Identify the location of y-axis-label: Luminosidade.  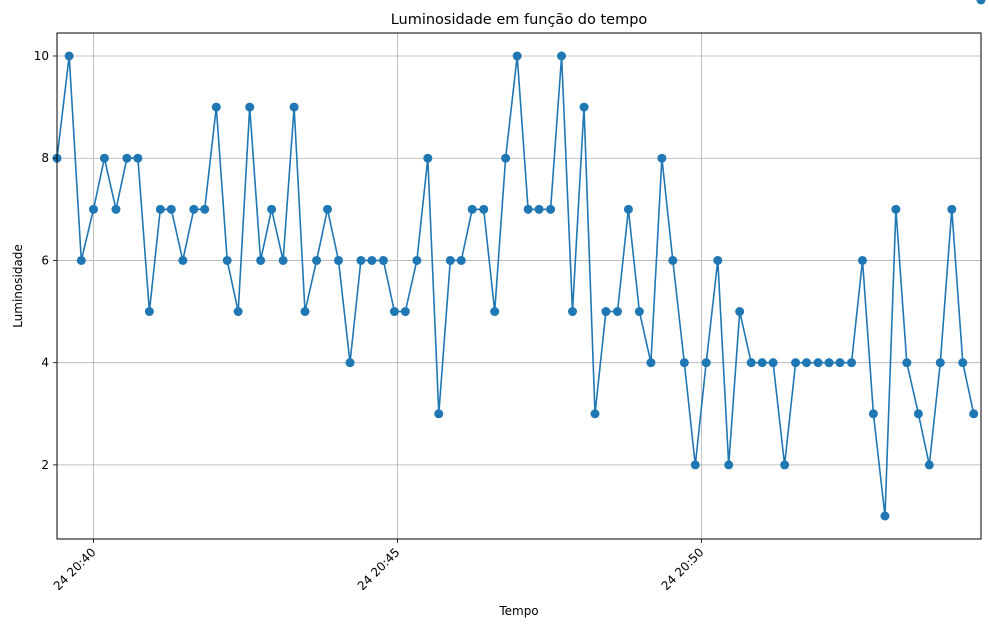
(18, 286).